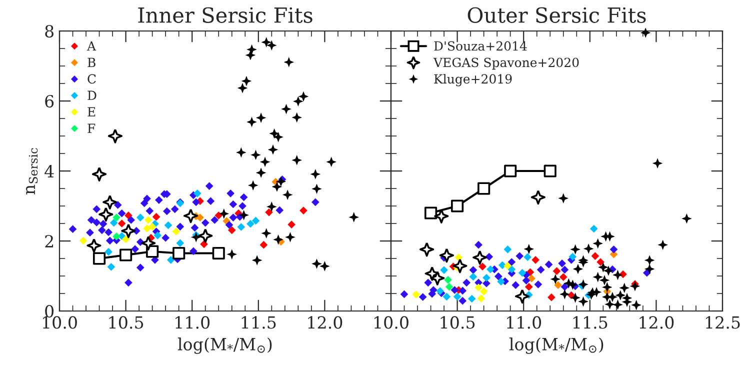 The width and height of the screenshot is (747, 374). Describe the element at coordinates (723, 322) in the screenshot. I see `x-tick-label: 12.5` at that location.